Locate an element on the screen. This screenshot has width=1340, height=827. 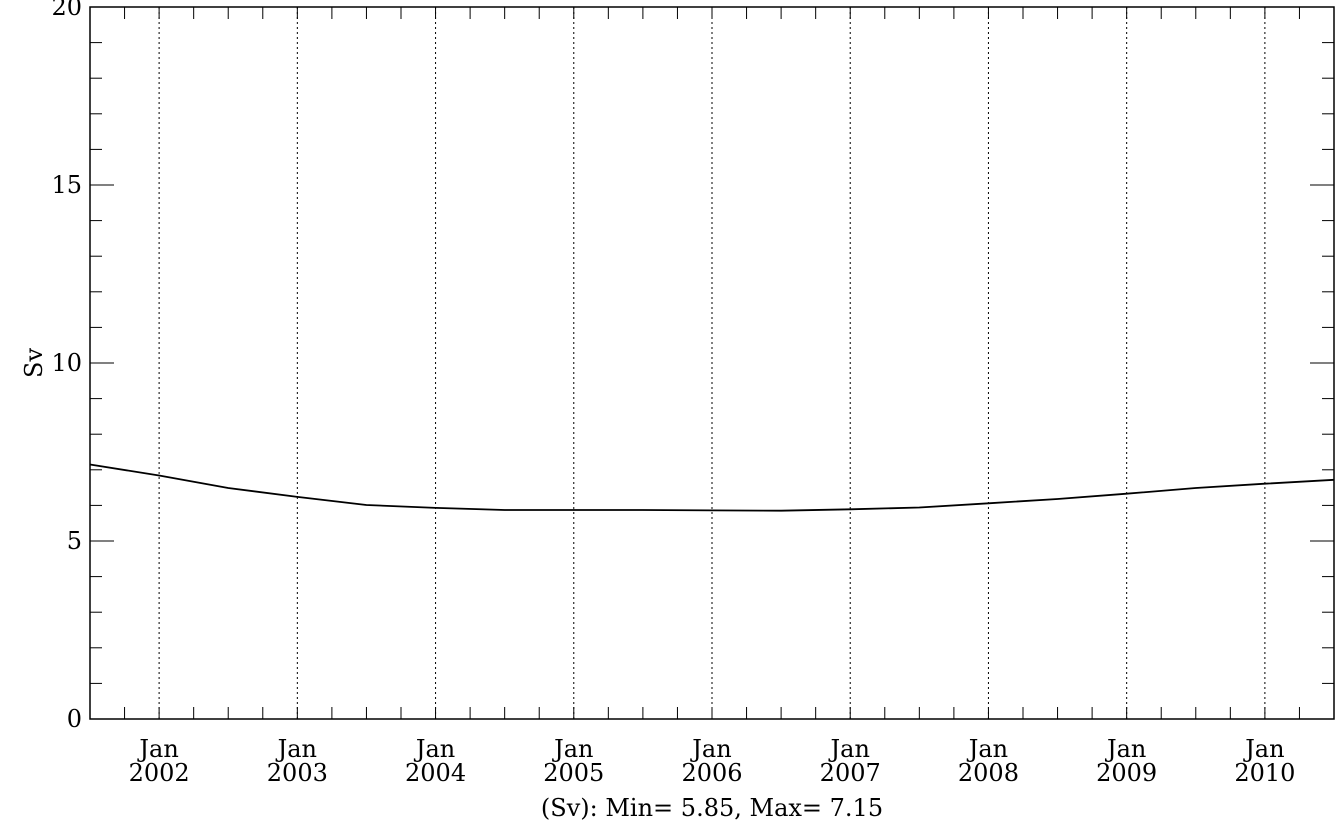
y-tick-label: 20 is located at coordinates (66, 10).